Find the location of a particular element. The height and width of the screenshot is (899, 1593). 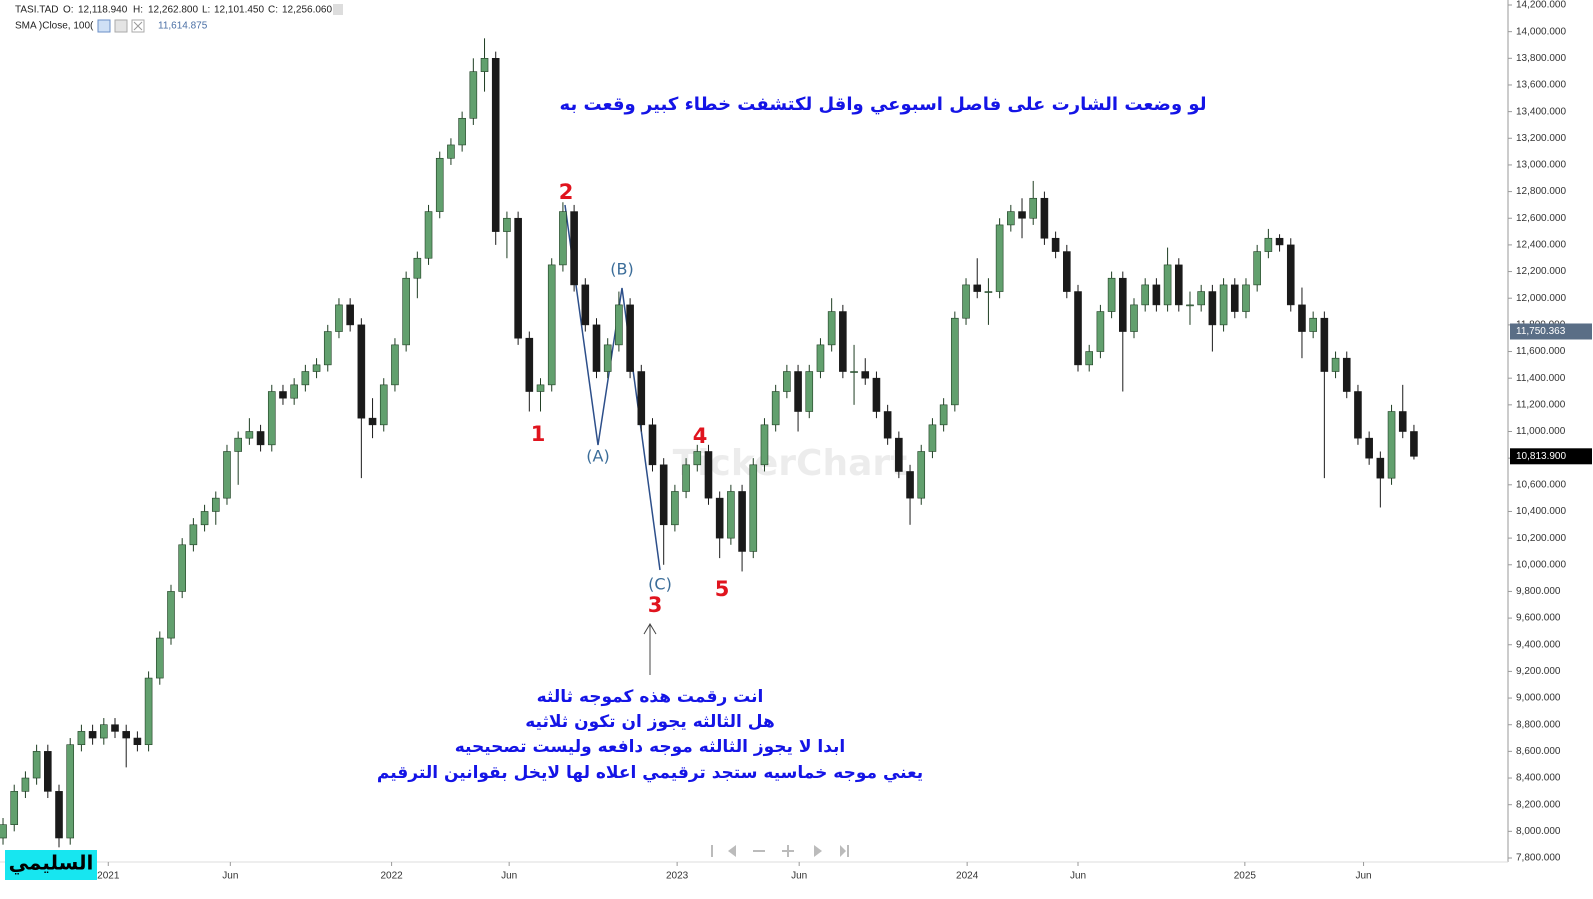

menu-icon is located at coordinates (338, 9).